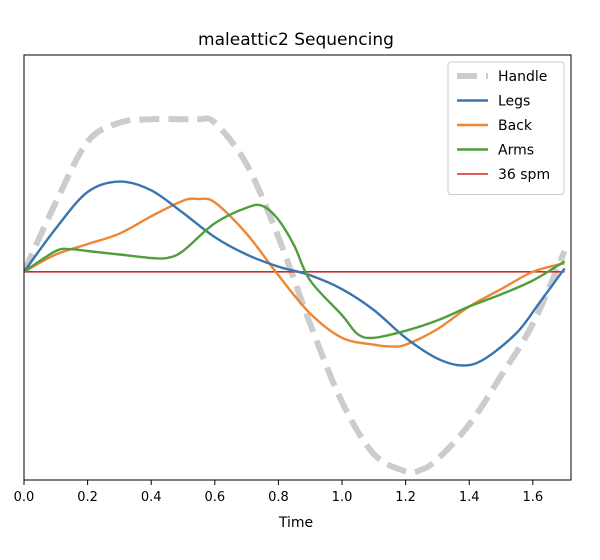 The height and width of the screenshot is (560, 600). I want to click on chart-title: maleattic2 Sequencing, so click(296, 40).